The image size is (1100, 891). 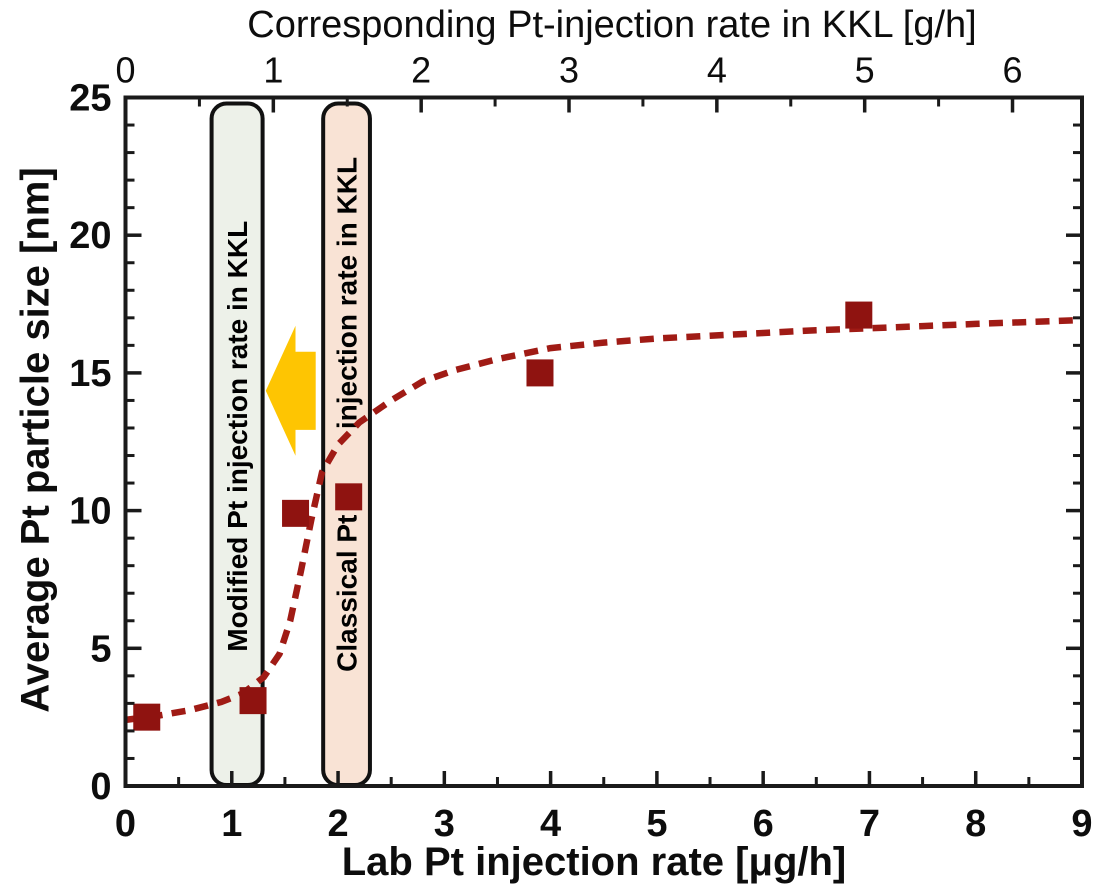 What do you see at coordinates (347, 593) in the screenshot?
I see `band-label-classical: Classical Pt` at bounding box center [347, 593].